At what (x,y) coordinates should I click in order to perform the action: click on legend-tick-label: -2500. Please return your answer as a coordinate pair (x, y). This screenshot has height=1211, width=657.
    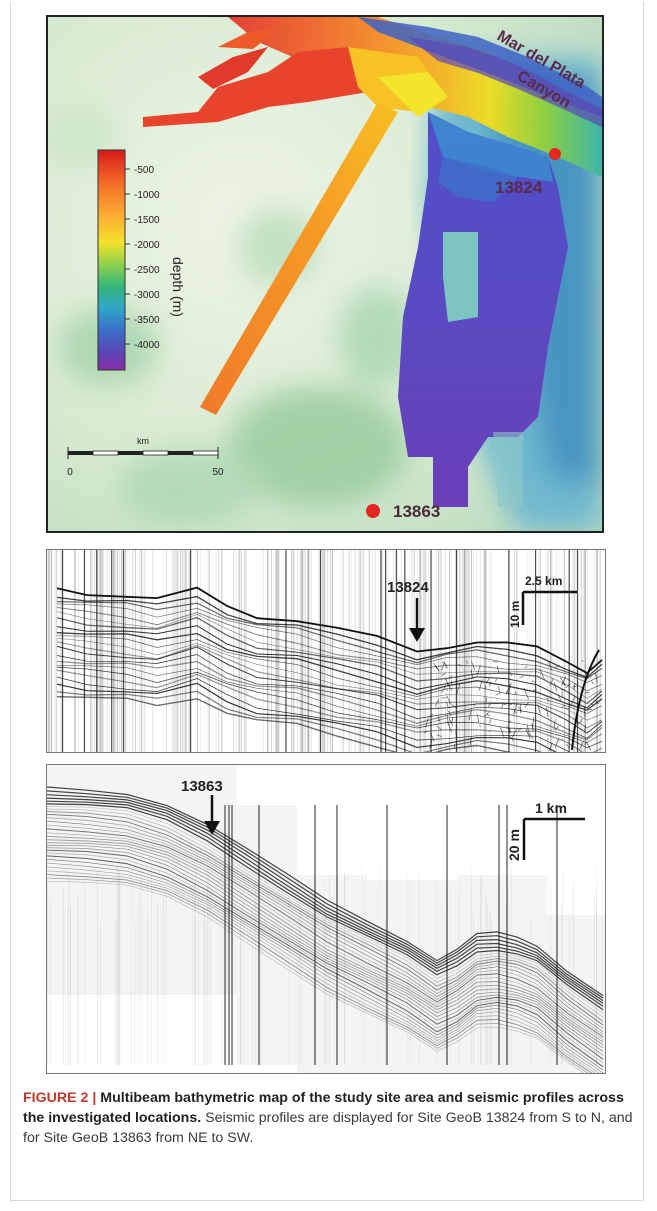
    Looking at the image, I should click on (147, 270).